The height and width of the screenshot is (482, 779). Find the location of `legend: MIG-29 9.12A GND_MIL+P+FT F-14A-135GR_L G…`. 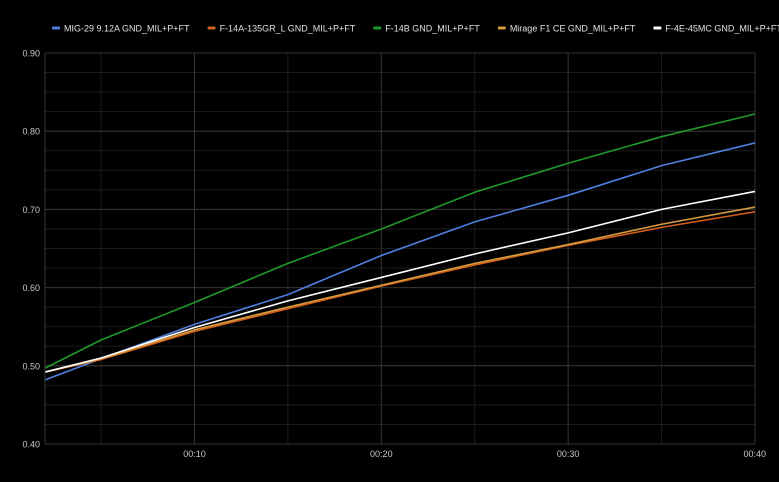

legend: MIG-29 9.12A GND_MIL+P+FT F-14A-135GR_L G… is located at coordinates (415, 29).